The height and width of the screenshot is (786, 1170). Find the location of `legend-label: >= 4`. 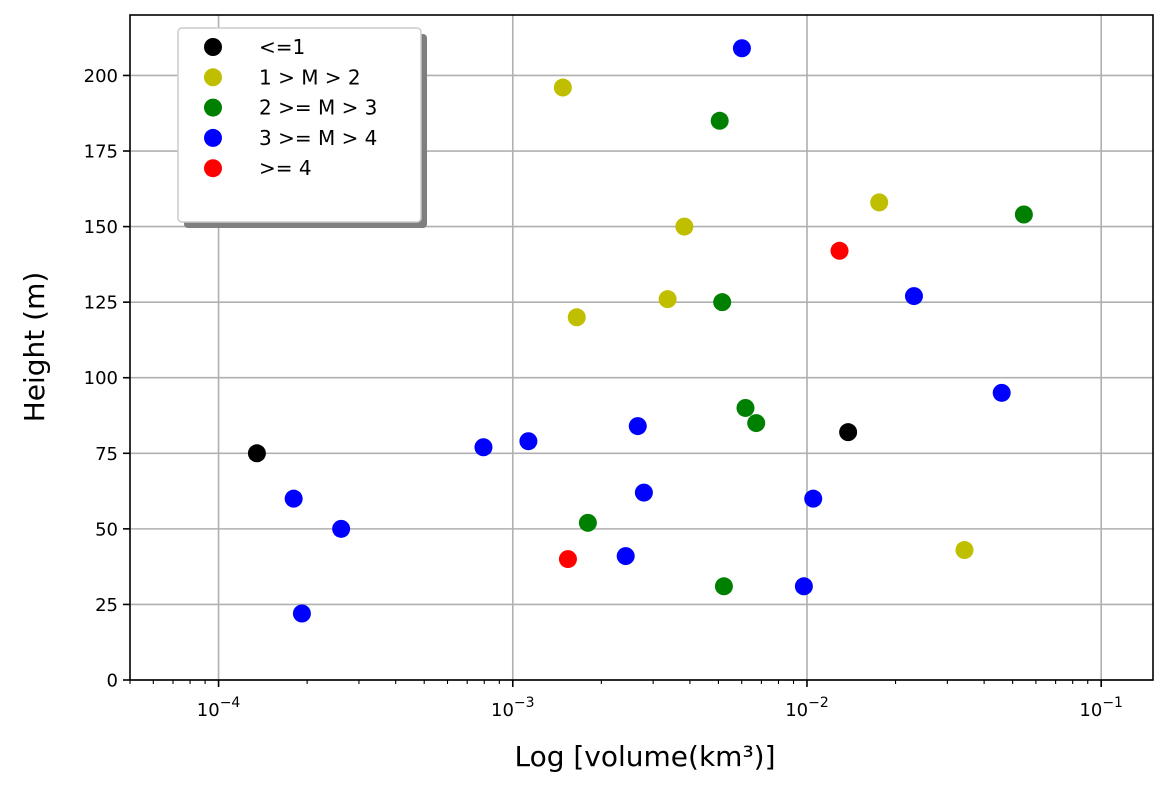

legend-label: >= 4 is located at coordinates (285, 168).